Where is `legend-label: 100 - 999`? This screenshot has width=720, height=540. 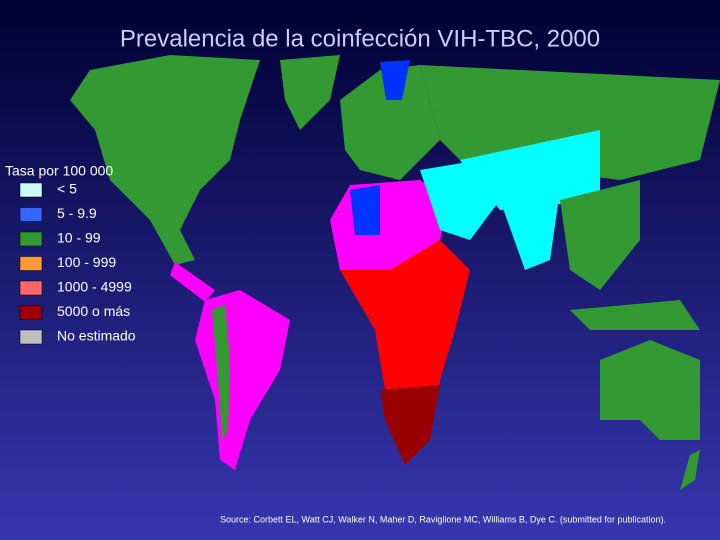
legend-label: 100 - 999 is located at coordinates (86, 262).